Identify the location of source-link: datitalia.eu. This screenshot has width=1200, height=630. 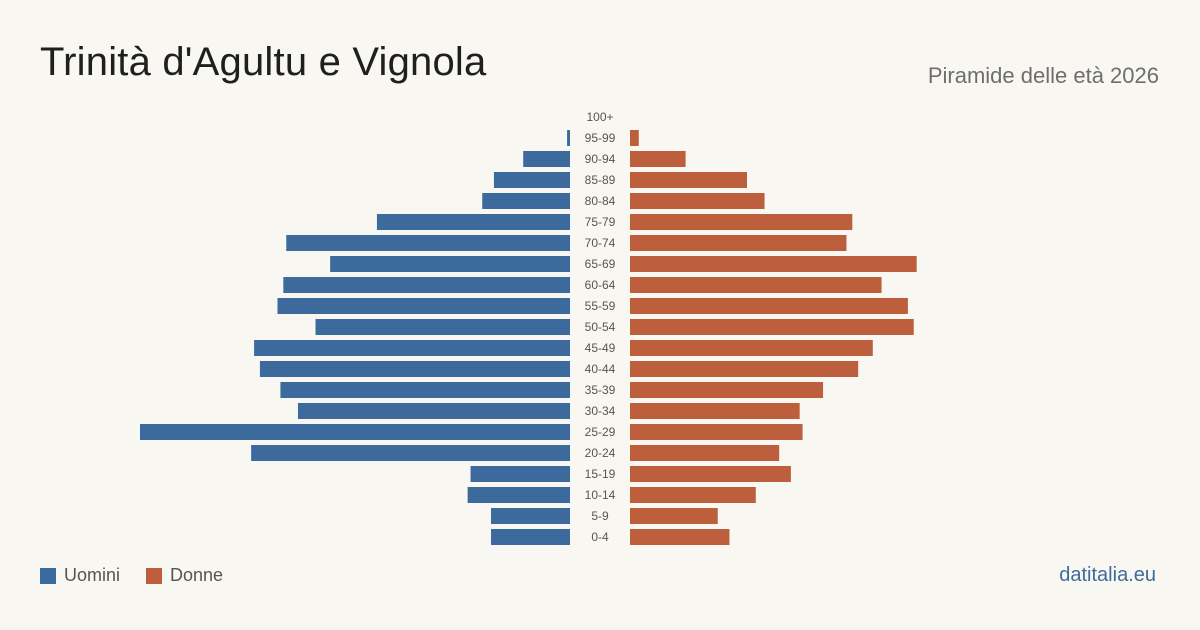
(1107, 575).